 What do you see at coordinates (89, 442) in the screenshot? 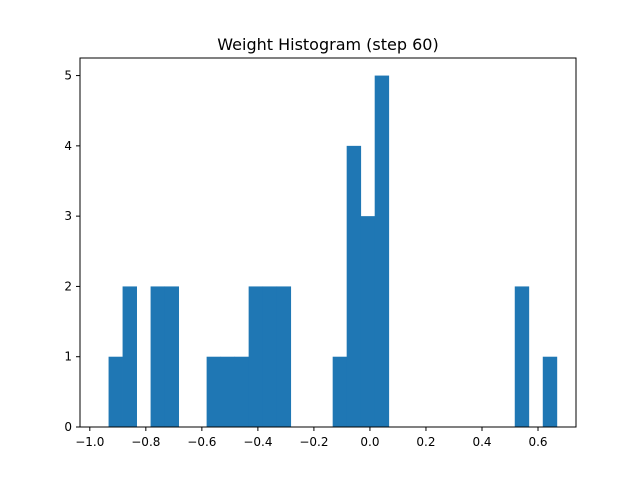
I see `x-tick-label-0: −1.0` at bounding box center [89, 442].